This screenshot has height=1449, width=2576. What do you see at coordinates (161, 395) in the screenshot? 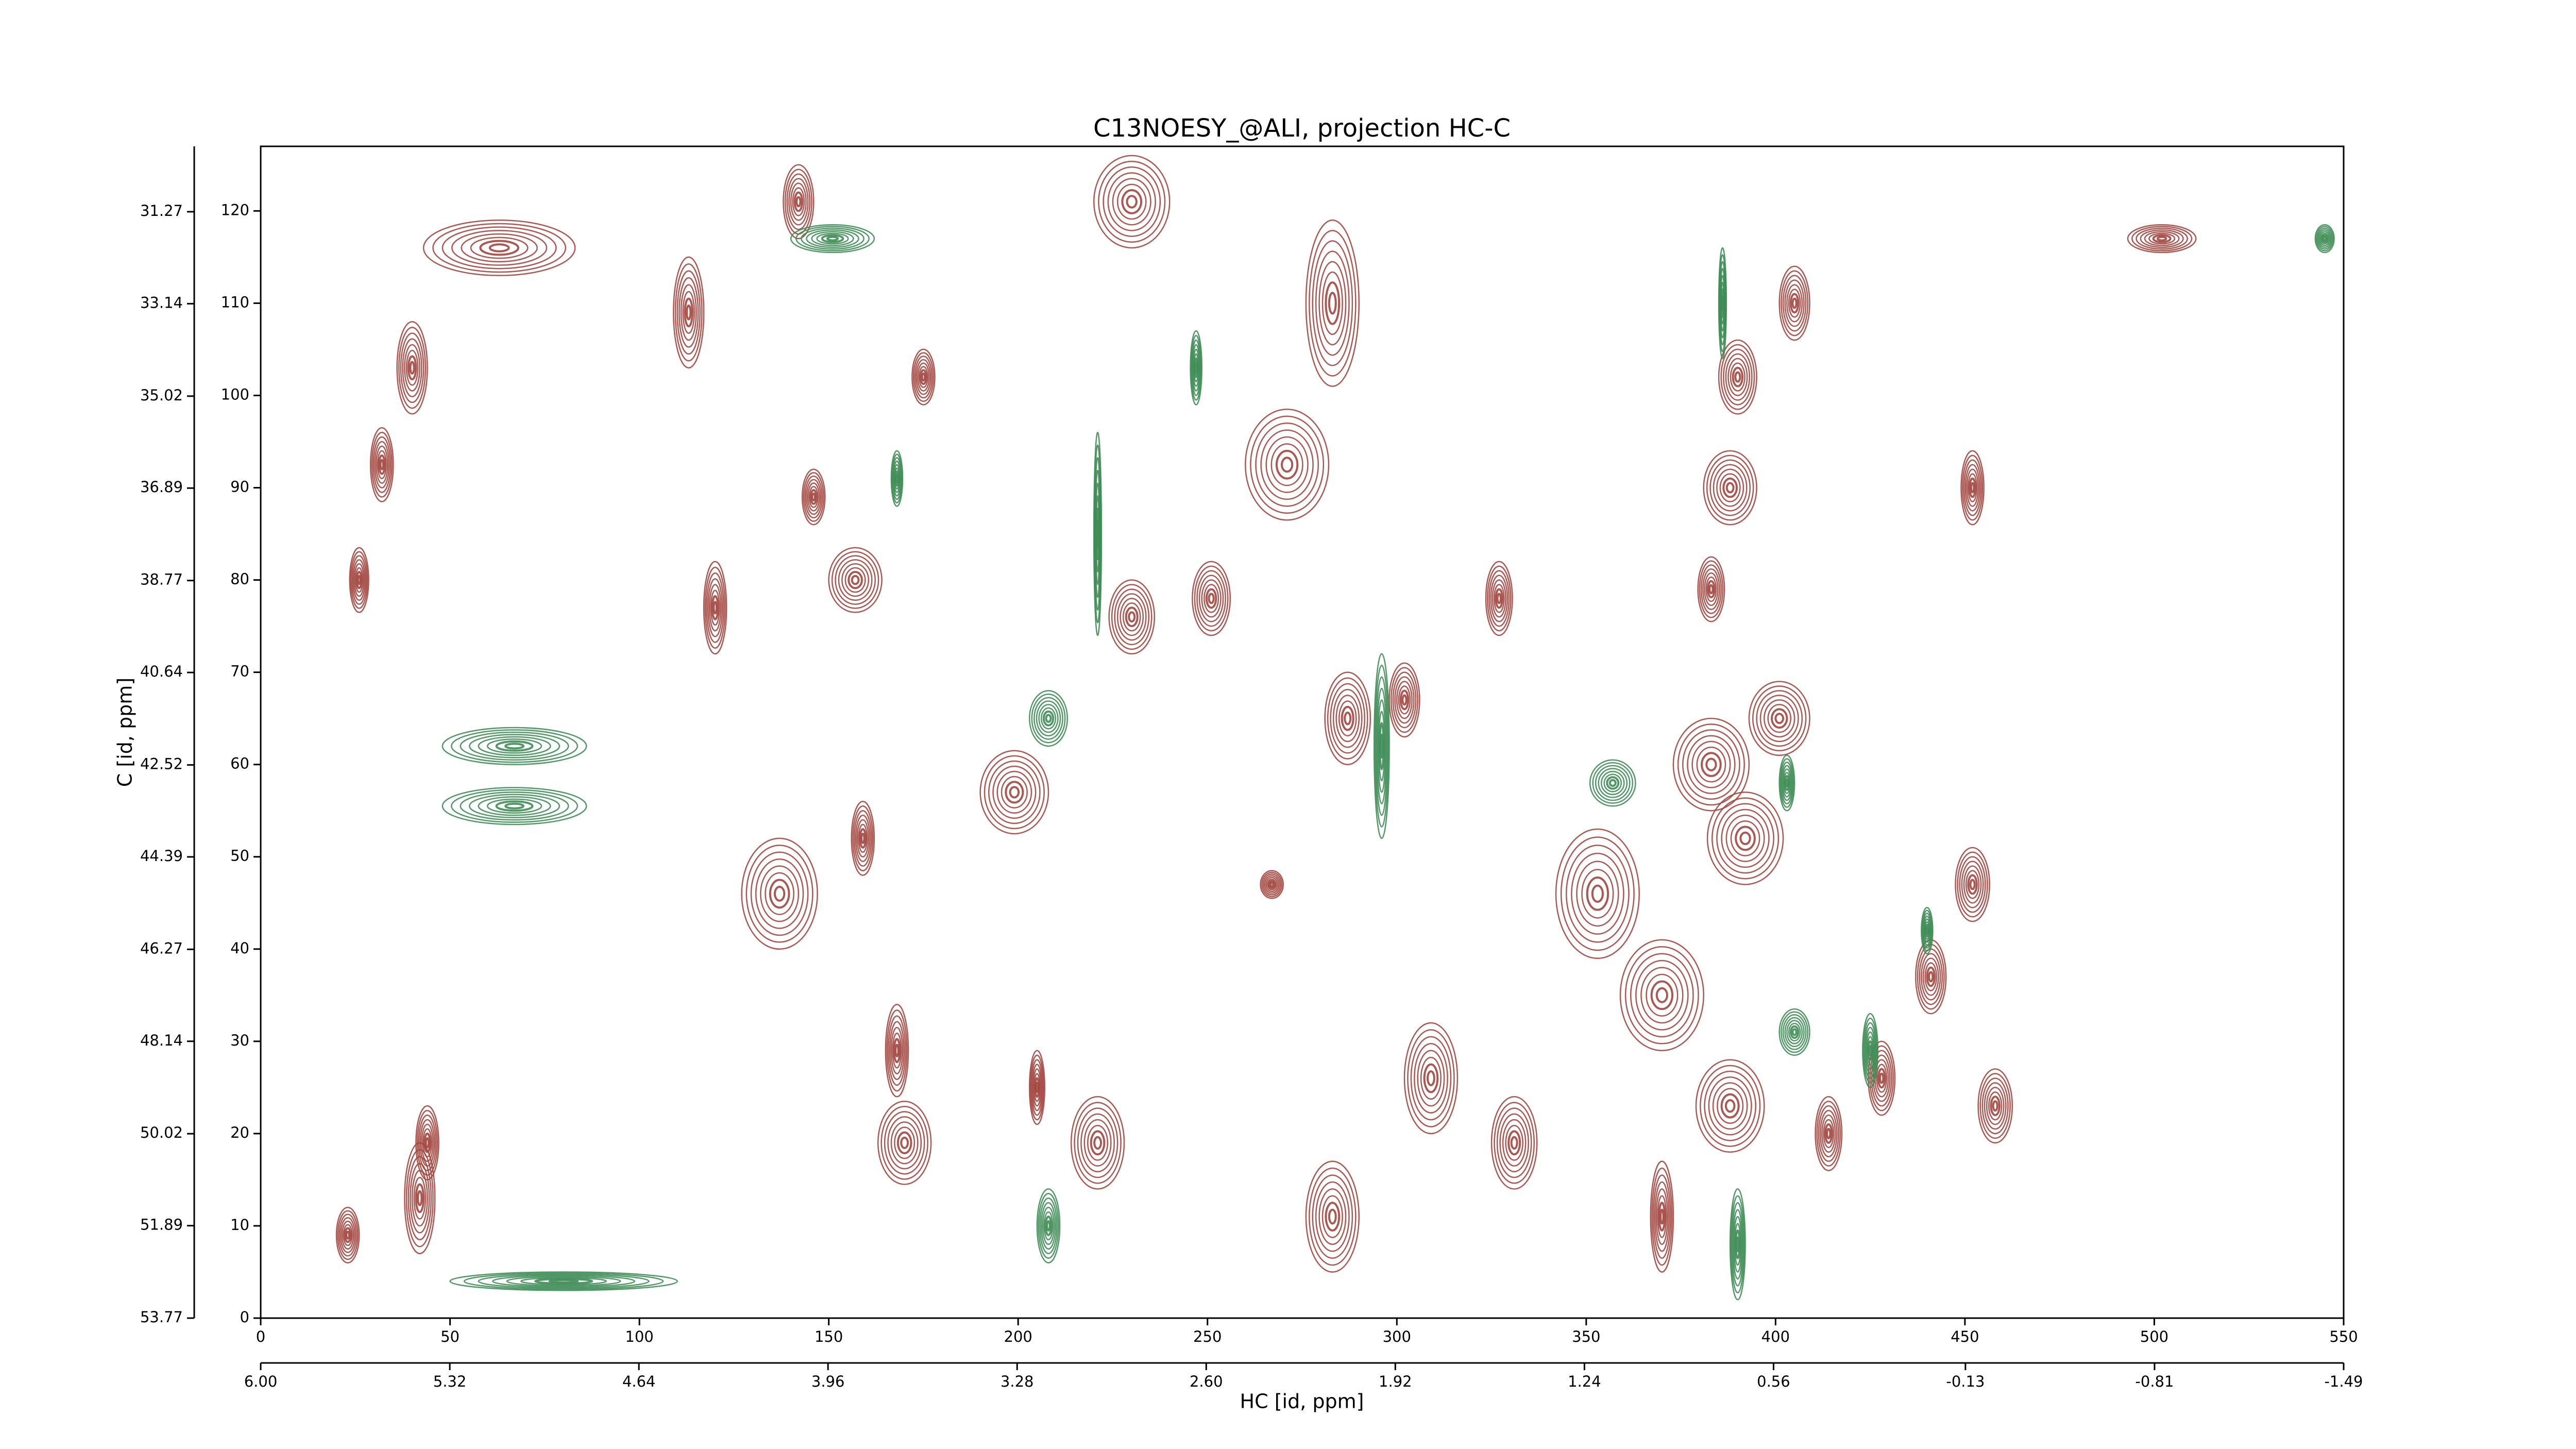
I see `y2-tick-label: 35.02` at bounding box center [161, 395].